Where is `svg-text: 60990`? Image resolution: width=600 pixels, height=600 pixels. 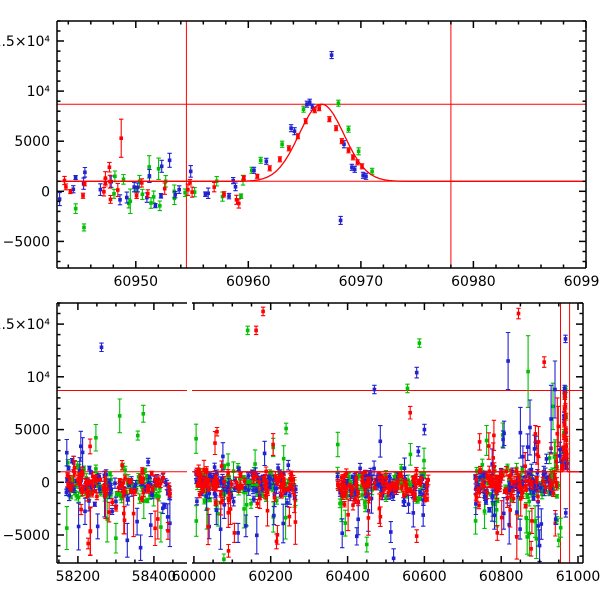
svg-text: 60990 is located at coordinates (582, 282).